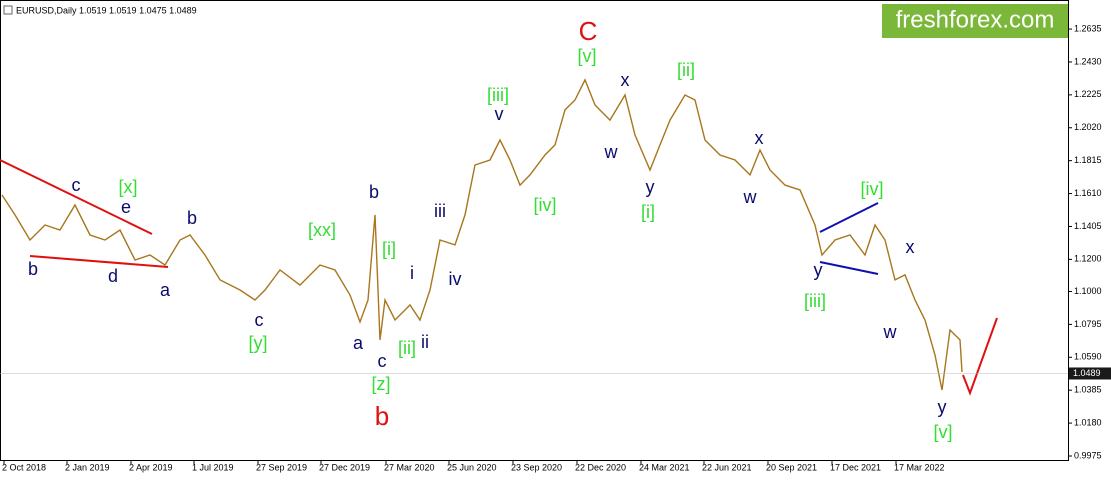  I want to click on brand-box, so click(975, 21).